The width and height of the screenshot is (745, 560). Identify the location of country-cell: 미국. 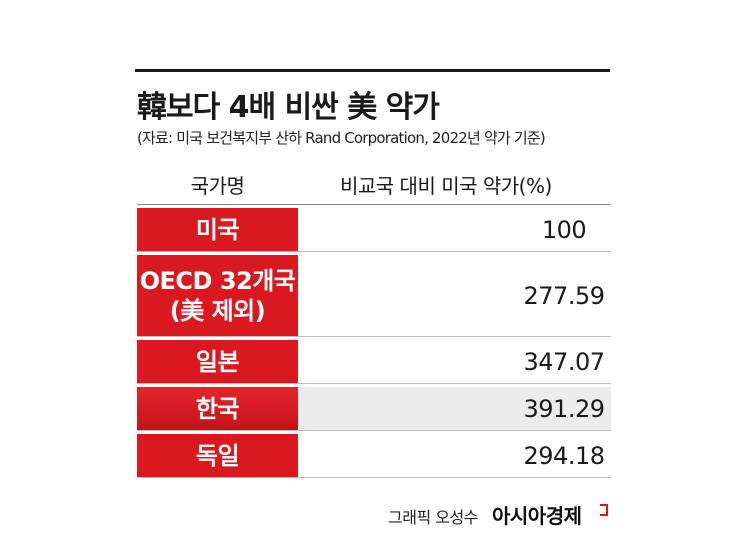
(217, 229).